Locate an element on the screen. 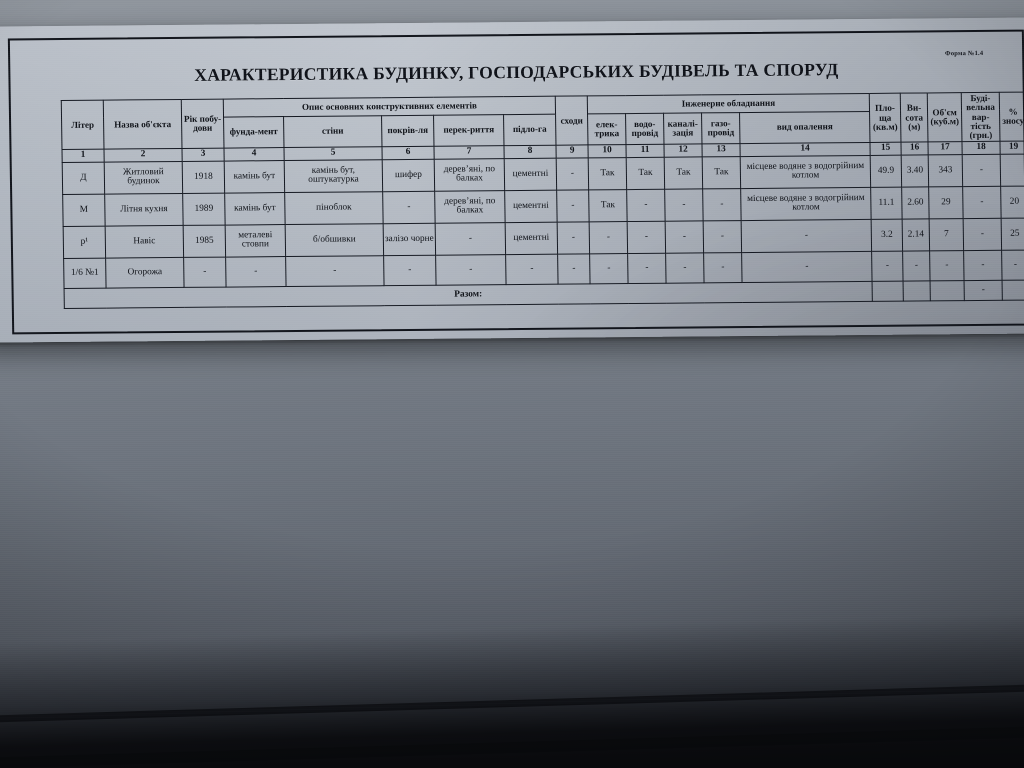 The image size is (1024, 768). cell-walls: - is located at coordinates (335, 271).